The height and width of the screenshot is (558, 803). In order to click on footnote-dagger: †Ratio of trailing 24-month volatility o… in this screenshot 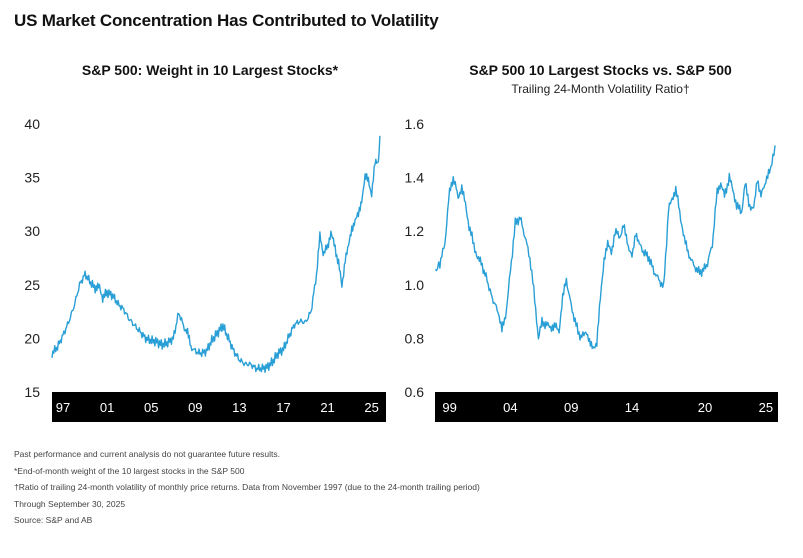, I will do `click(247, 487)`.